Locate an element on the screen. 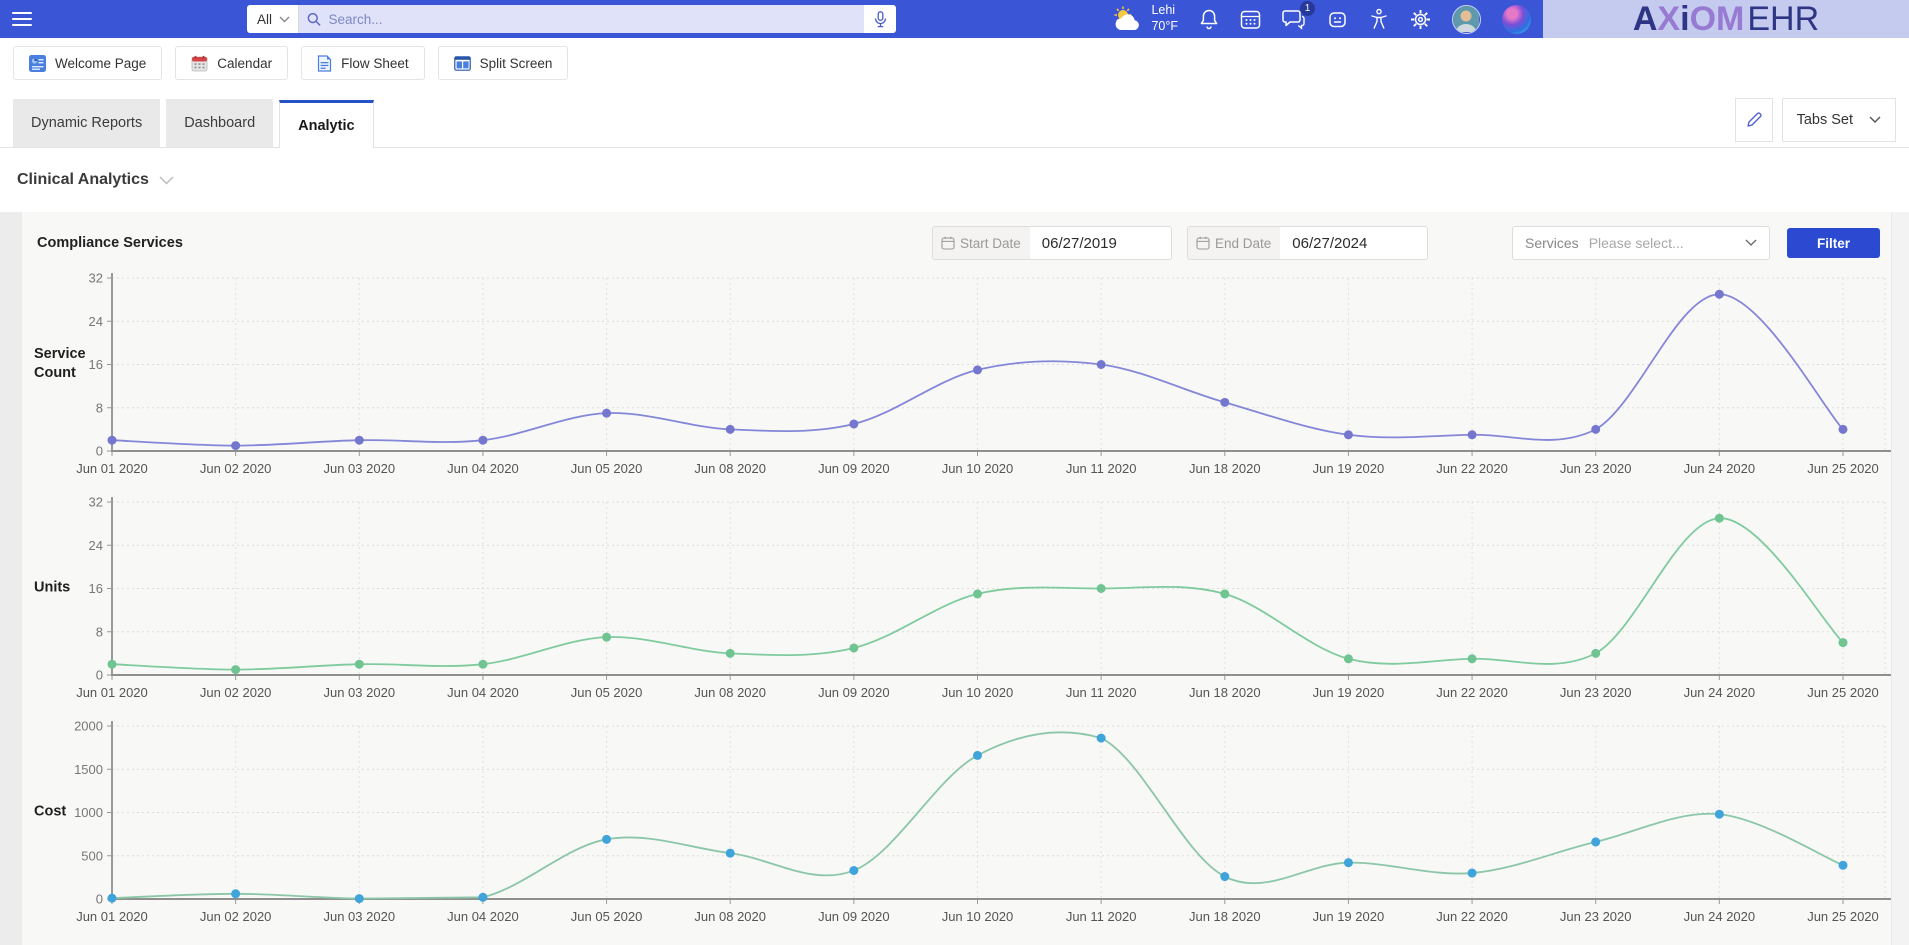 This screenshot has width=1909, height=945. microphone-icon is located at coordinates (880, 18).